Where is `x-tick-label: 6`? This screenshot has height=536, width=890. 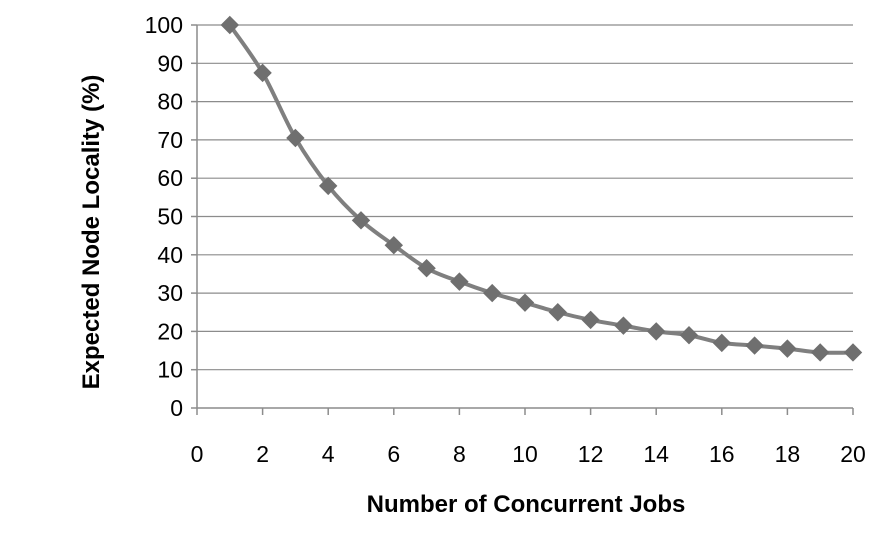 x-tick-label: 6 is located at coordinates (393, 454).